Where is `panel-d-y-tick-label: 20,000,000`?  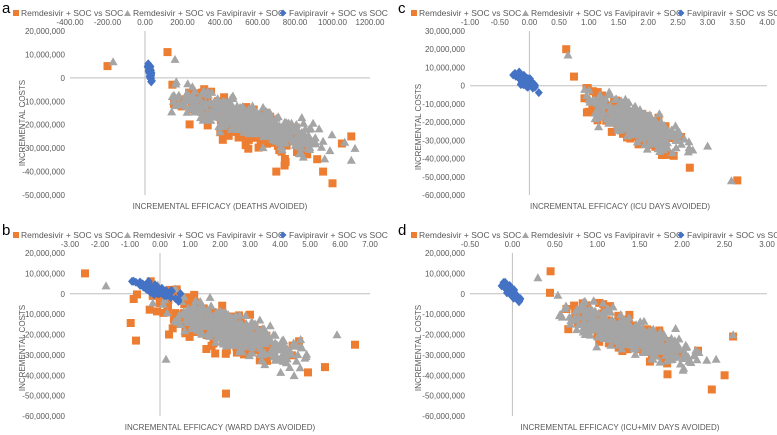 panel-d-y-tick-label: 20,000,000 is located at coordinates (445, 253).